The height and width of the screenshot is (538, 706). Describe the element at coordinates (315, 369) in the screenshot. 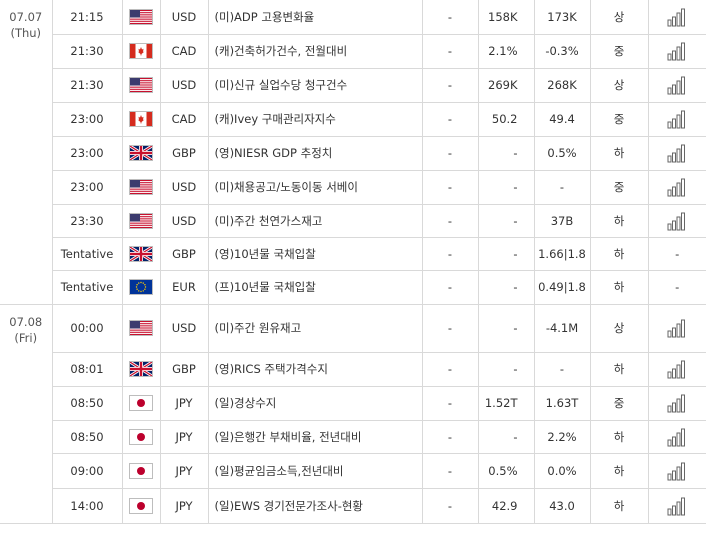

I see `event-name-cell: (영)RICS 주택가격수지` at that location.